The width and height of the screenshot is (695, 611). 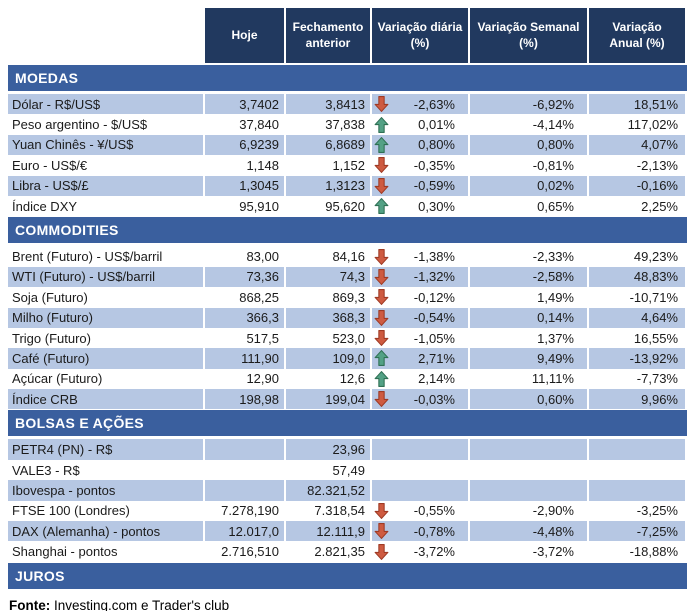 I want to click on daily-change-cell-value: -0,35%, so click(x=434, y=165).